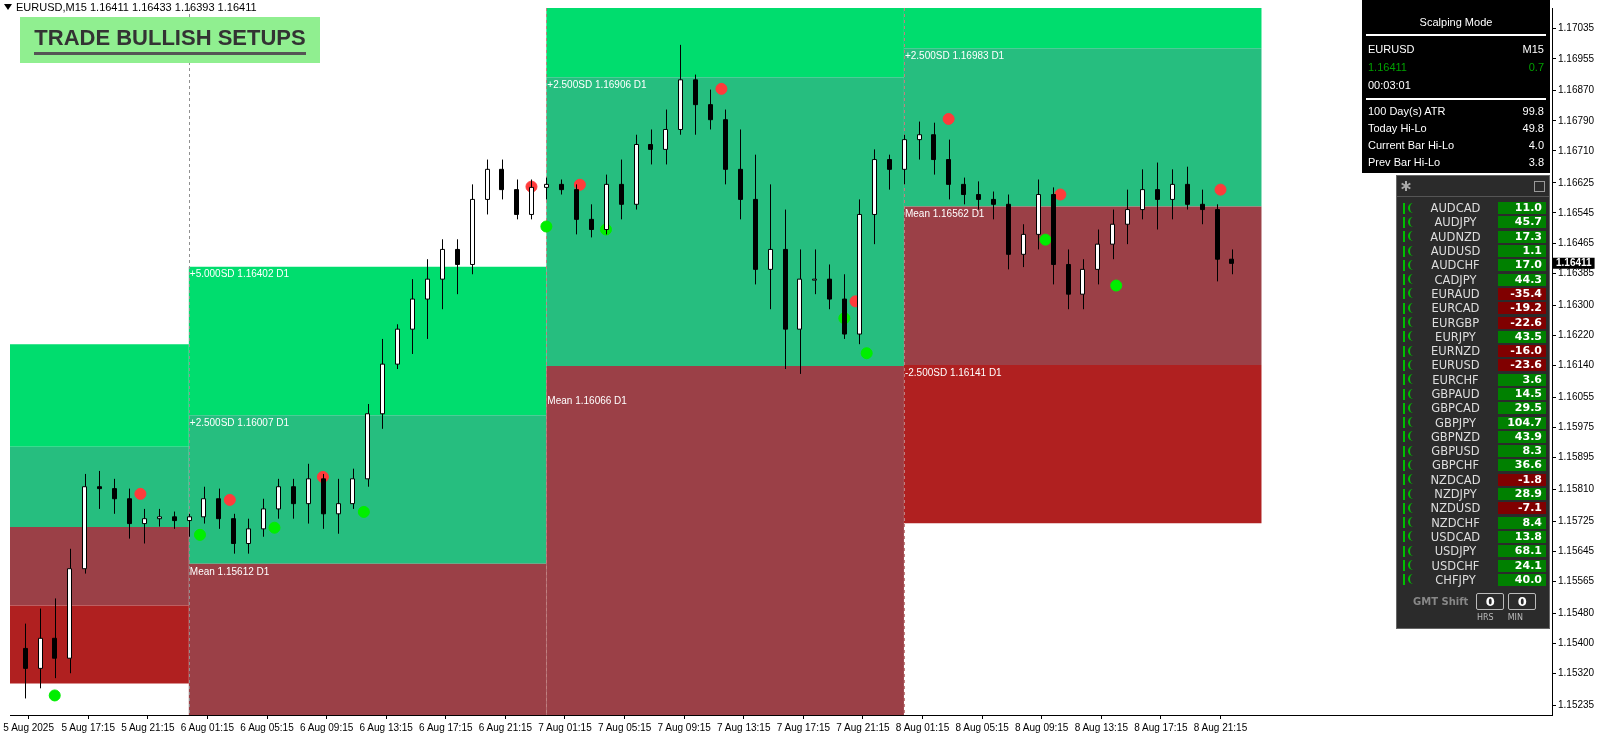 The height and width of the screenshot is (739, 1600). I want to click on annotation: 00:03:01, so click(1389, 85).